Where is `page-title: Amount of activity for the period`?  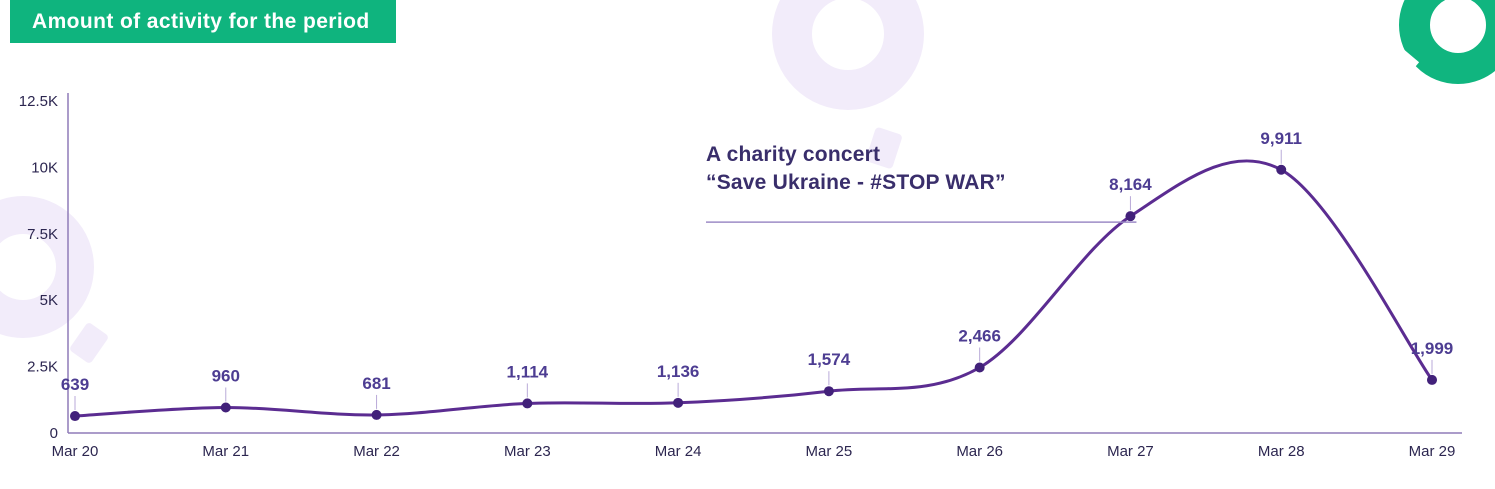
page-title: Amount of activity for the period is located at coordinates (203, 21).